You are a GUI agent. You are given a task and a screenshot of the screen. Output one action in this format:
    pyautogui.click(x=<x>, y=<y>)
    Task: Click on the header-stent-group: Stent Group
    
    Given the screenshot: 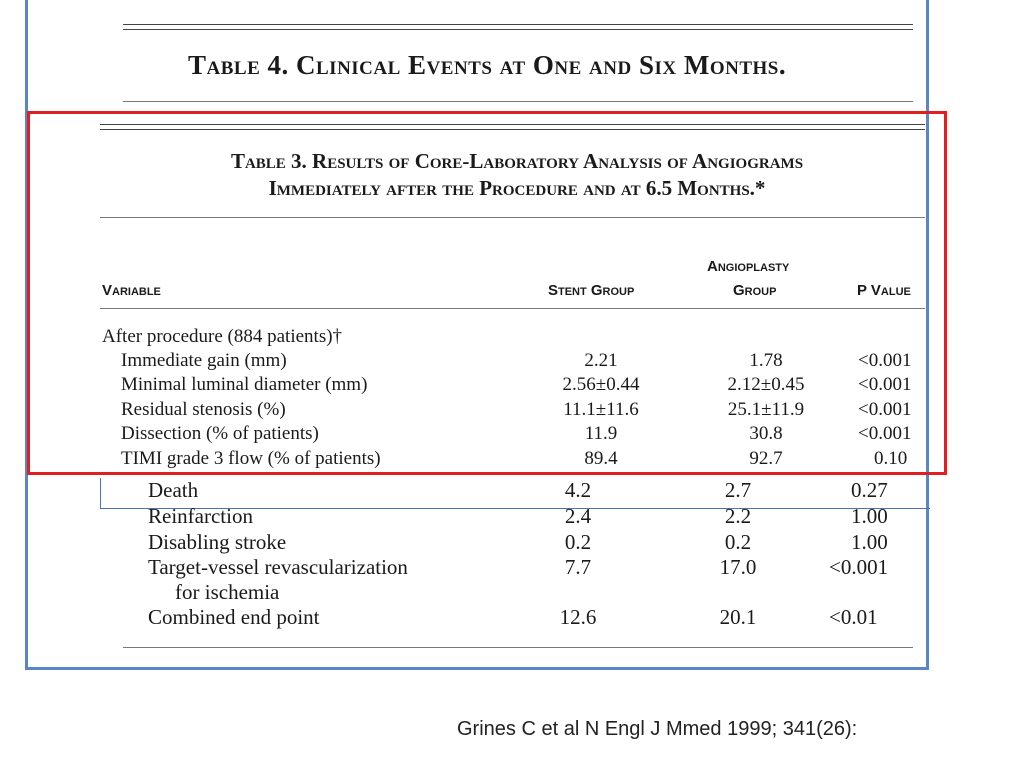 What is the action you would take?
    pyautogui.click(x=591, y=290)
    